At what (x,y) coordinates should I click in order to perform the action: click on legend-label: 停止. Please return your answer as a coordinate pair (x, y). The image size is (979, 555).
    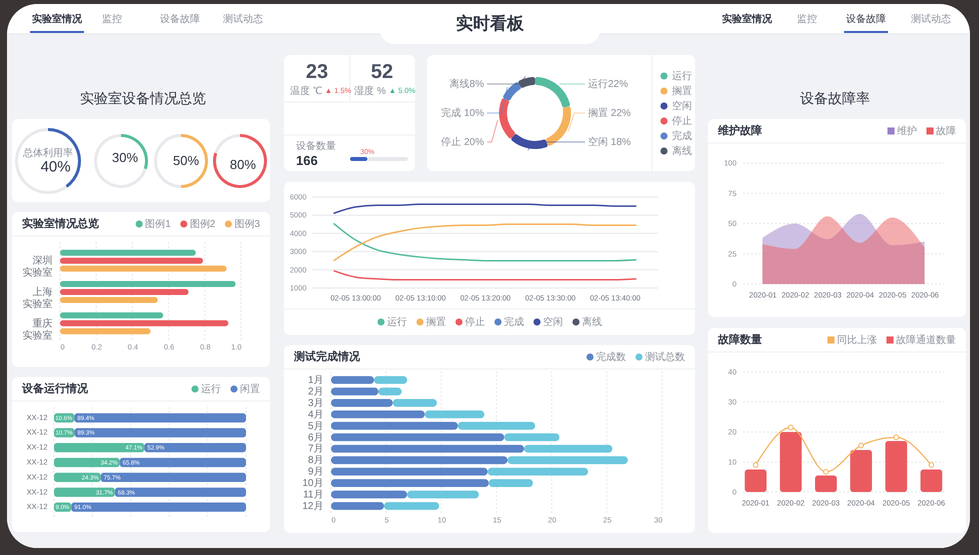
    Looking at the image, I should click on (475, 322).